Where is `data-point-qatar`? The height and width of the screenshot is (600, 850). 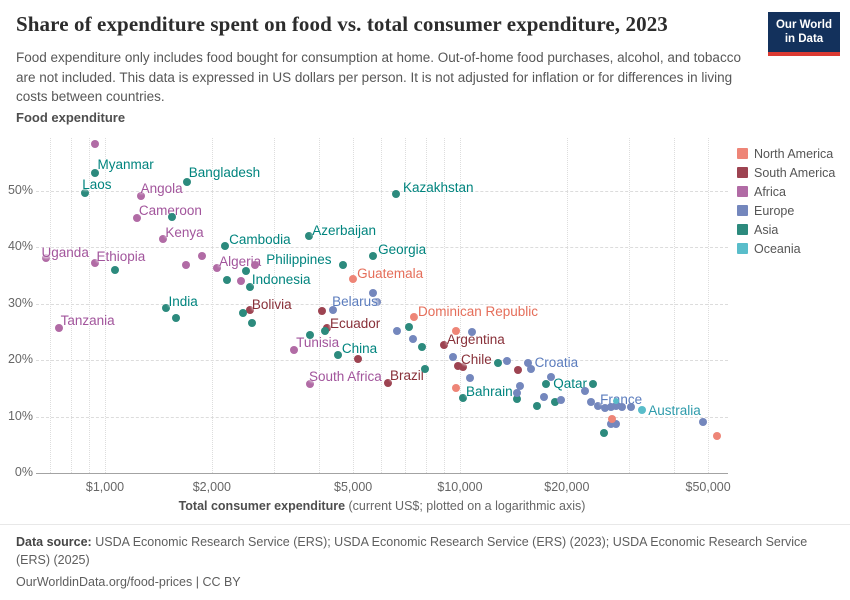
data-point-qatar is located at coordinates (546, 383).